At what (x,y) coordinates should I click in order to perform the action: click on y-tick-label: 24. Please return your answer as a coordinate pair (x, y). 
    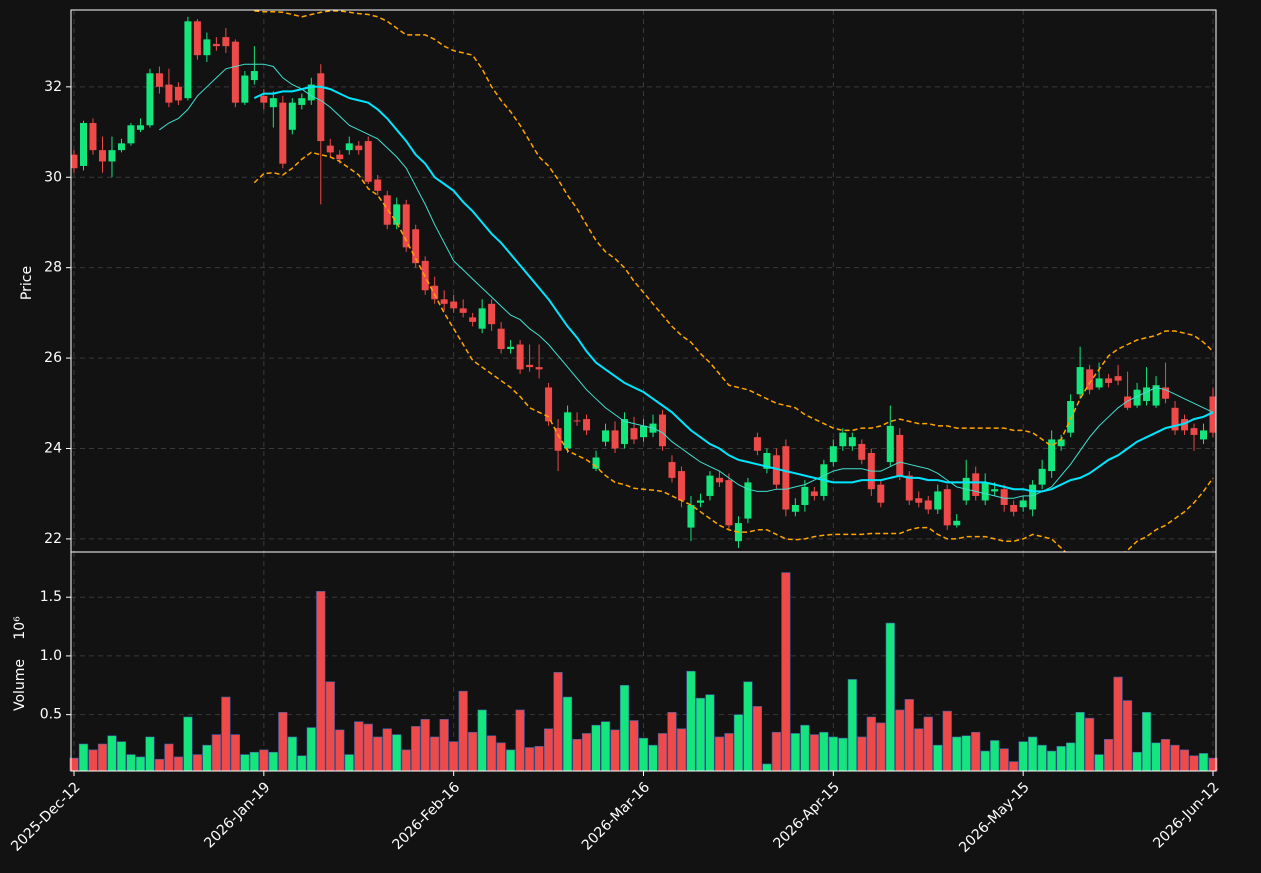
    Looking at the image, I should click on (53, 448).